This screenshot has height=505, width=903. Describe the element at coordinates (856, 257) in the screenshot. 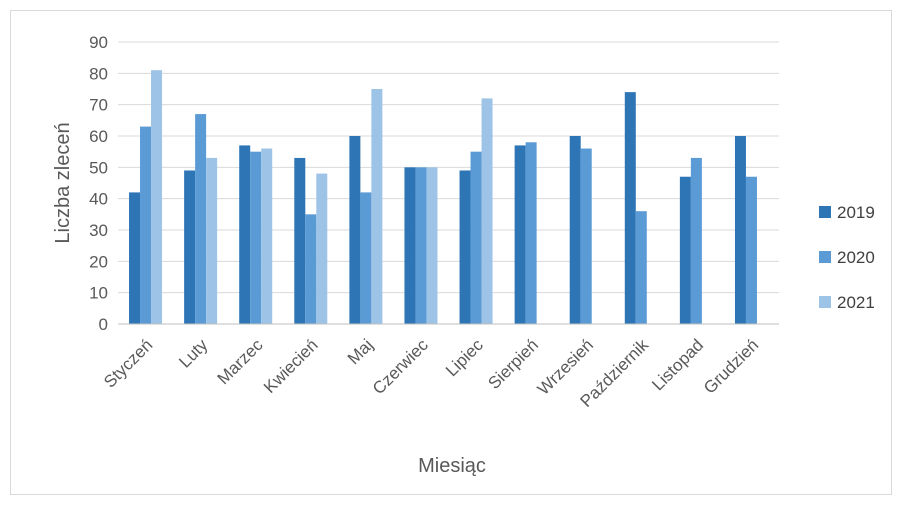

I see `legend-label: 2020` at that location.